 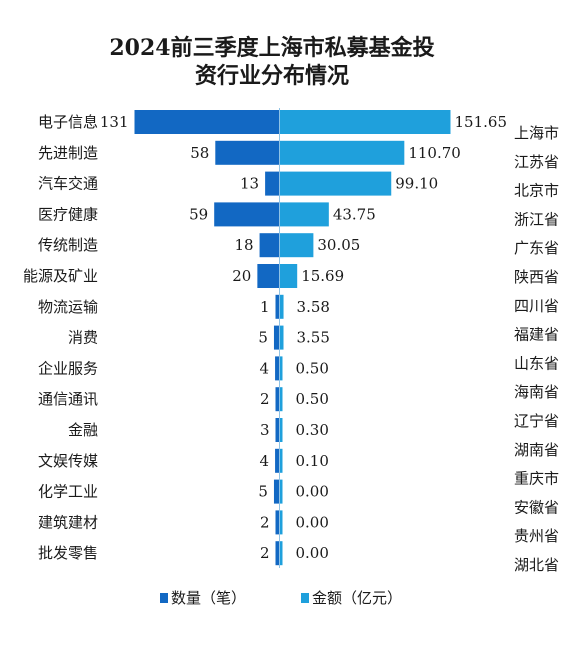 I want to click on region-label: 福建省, so click(x=536, y=335).